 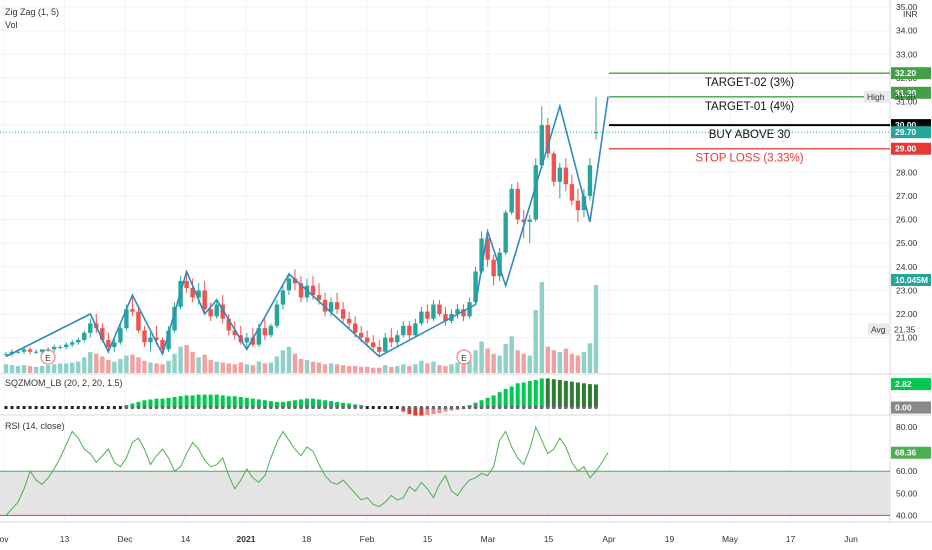 I want to click on rsi-legend: RSI (14, close), so click(x=35, y=426).